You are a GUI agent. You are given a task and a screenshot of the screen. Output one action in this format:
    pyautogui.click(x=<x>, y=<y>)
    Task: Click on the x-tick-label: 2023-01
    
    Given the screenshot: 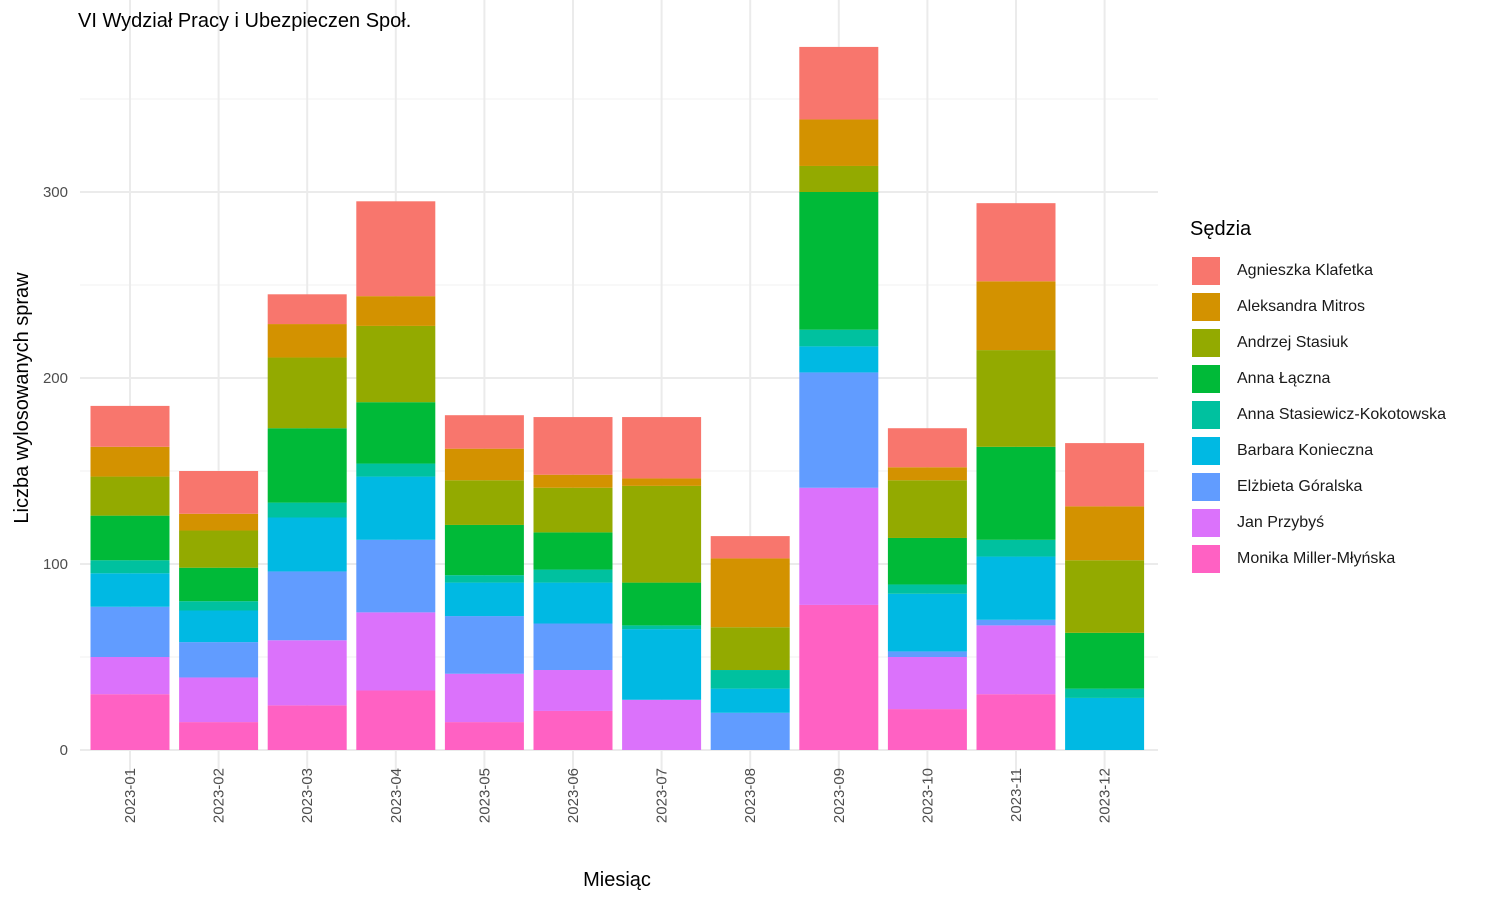 What is the action you would take?
    pyautogui.click(x=130, y=795)
    